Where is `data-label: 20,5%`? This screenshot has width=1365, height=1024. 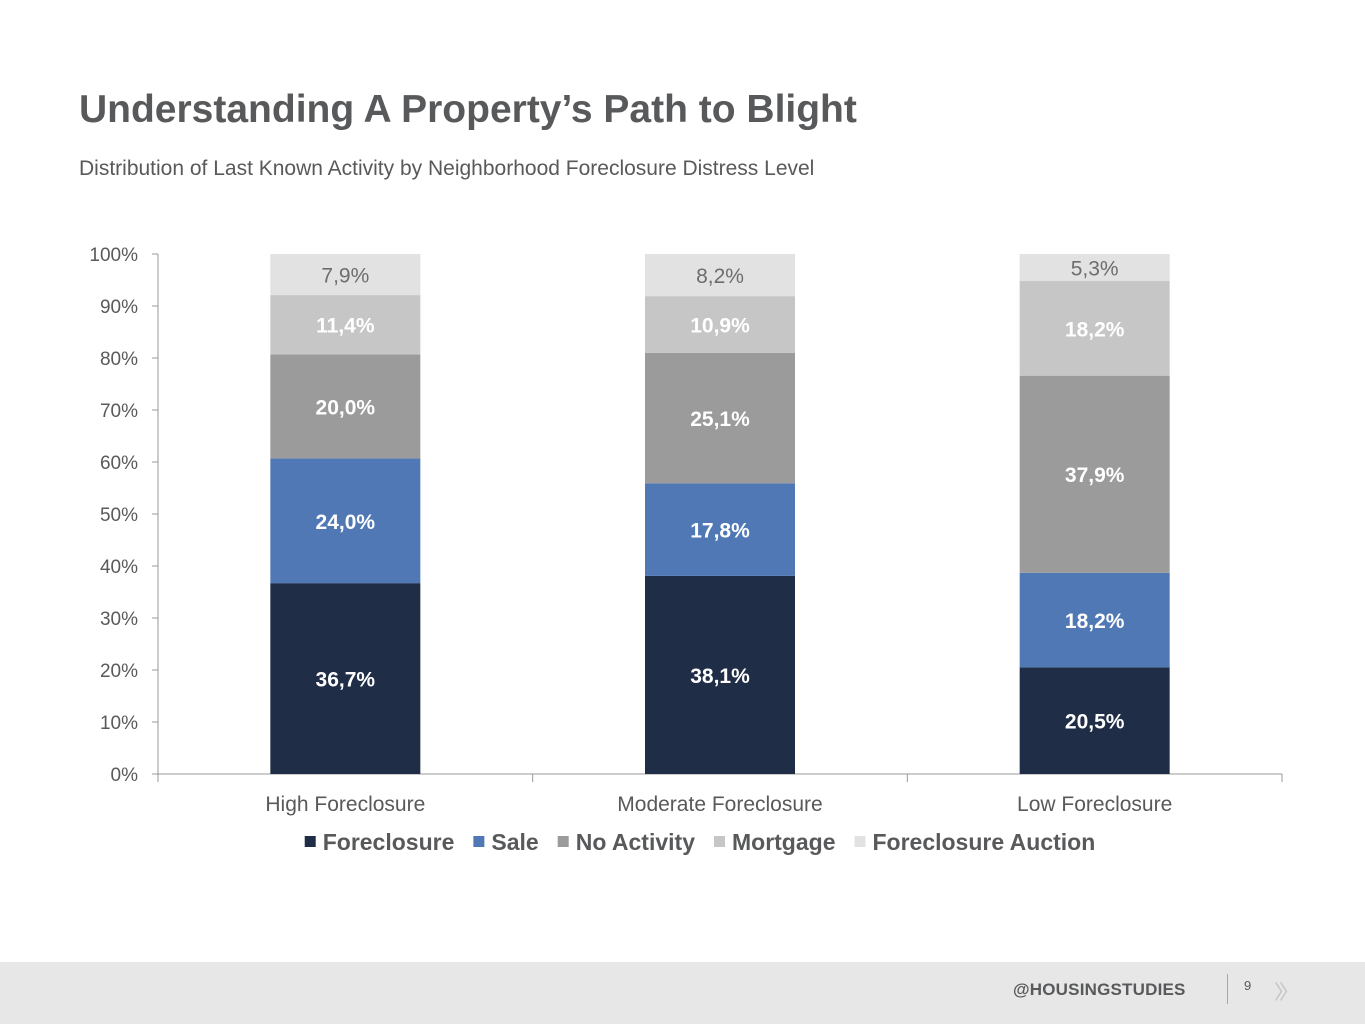 data-label: 20,5% is located at coordinates (1095, 722).